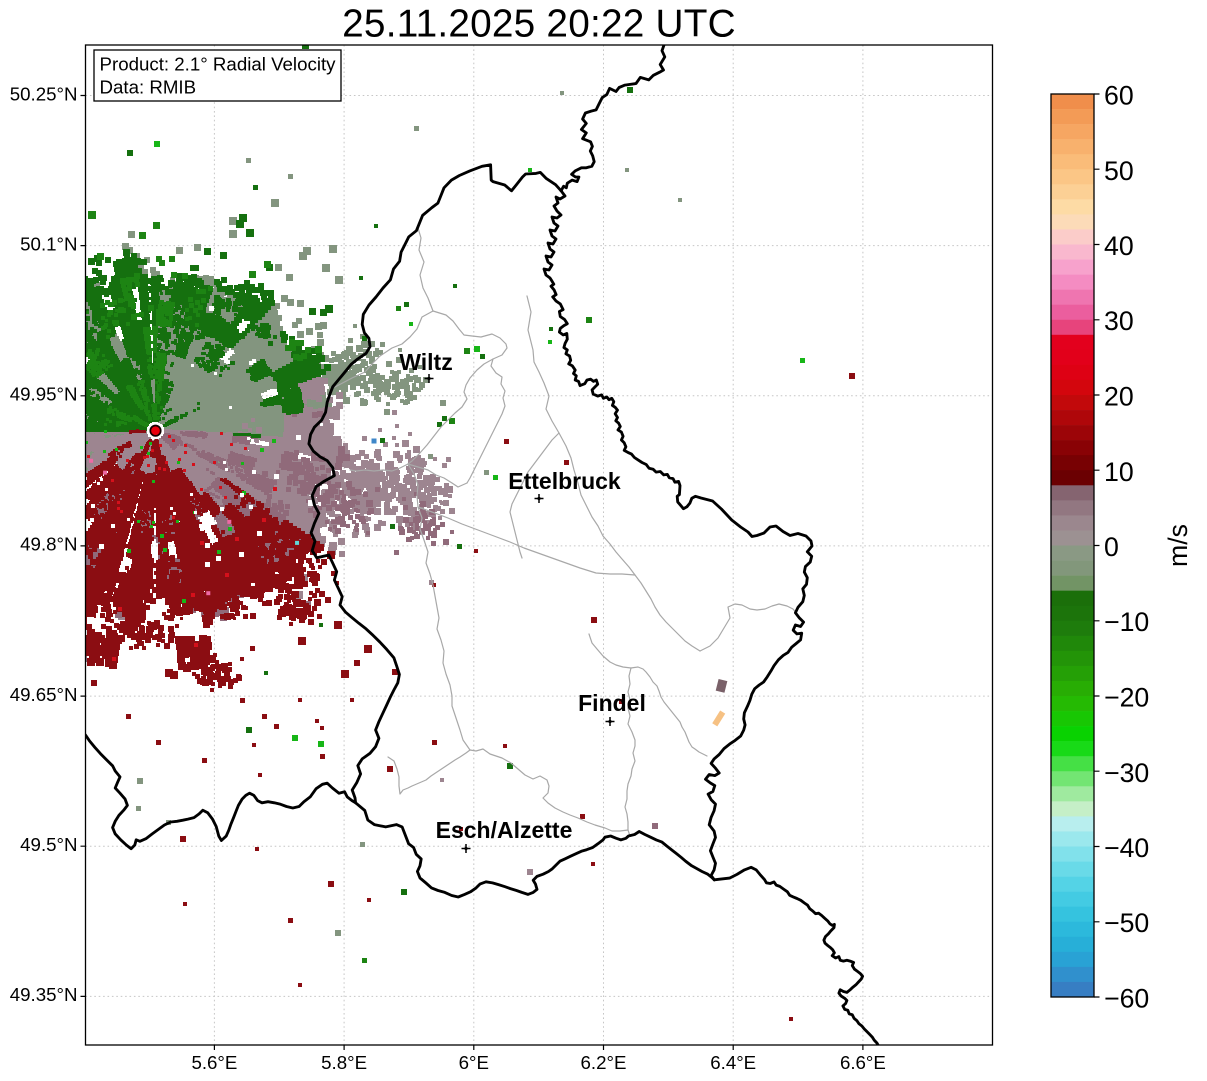 The width and height of the screenshot is (1207, 1081). Describe the element at coordinates (1126, 848) in the screenshot. I see `svg-text: −40` at that location.